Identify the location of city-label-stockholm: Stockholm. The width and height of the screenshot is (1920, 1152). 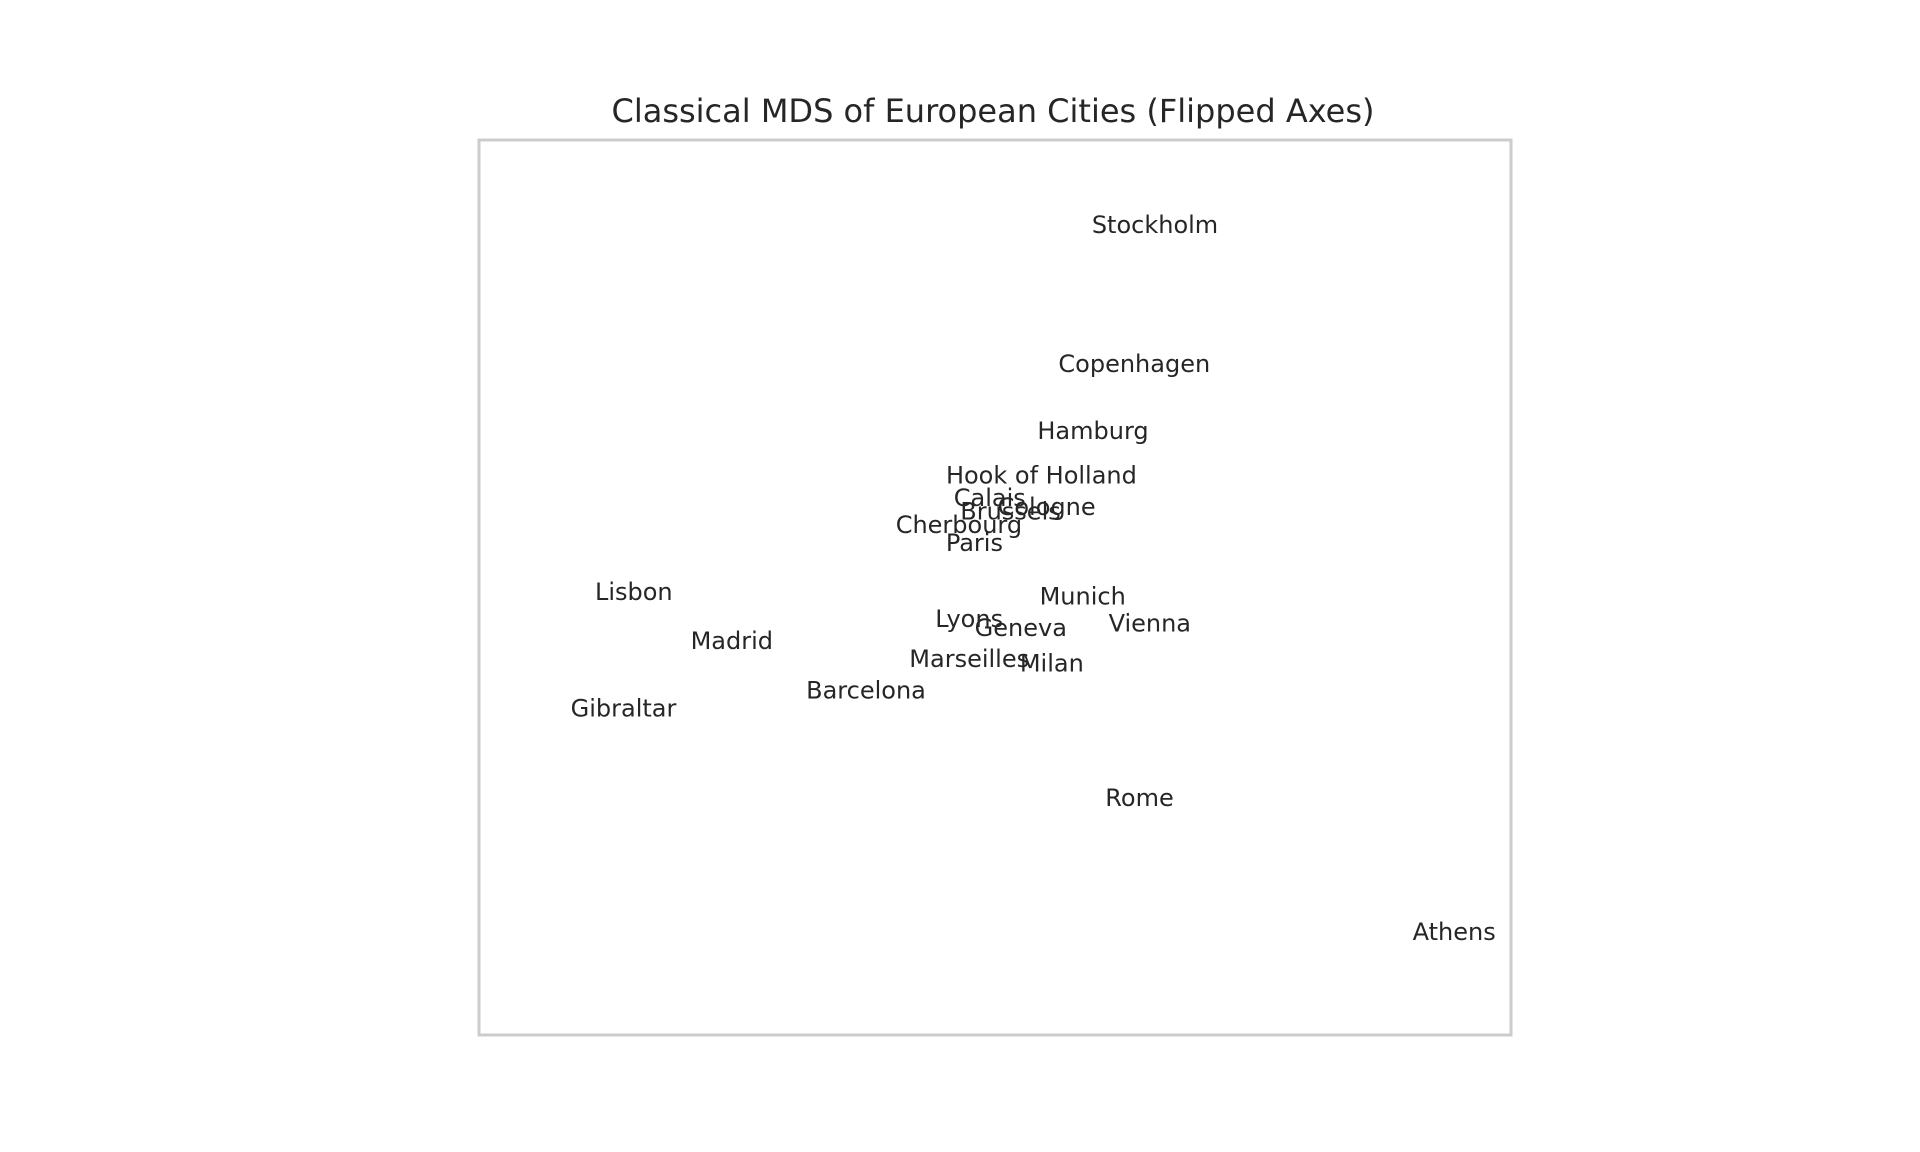
(1155, 225).